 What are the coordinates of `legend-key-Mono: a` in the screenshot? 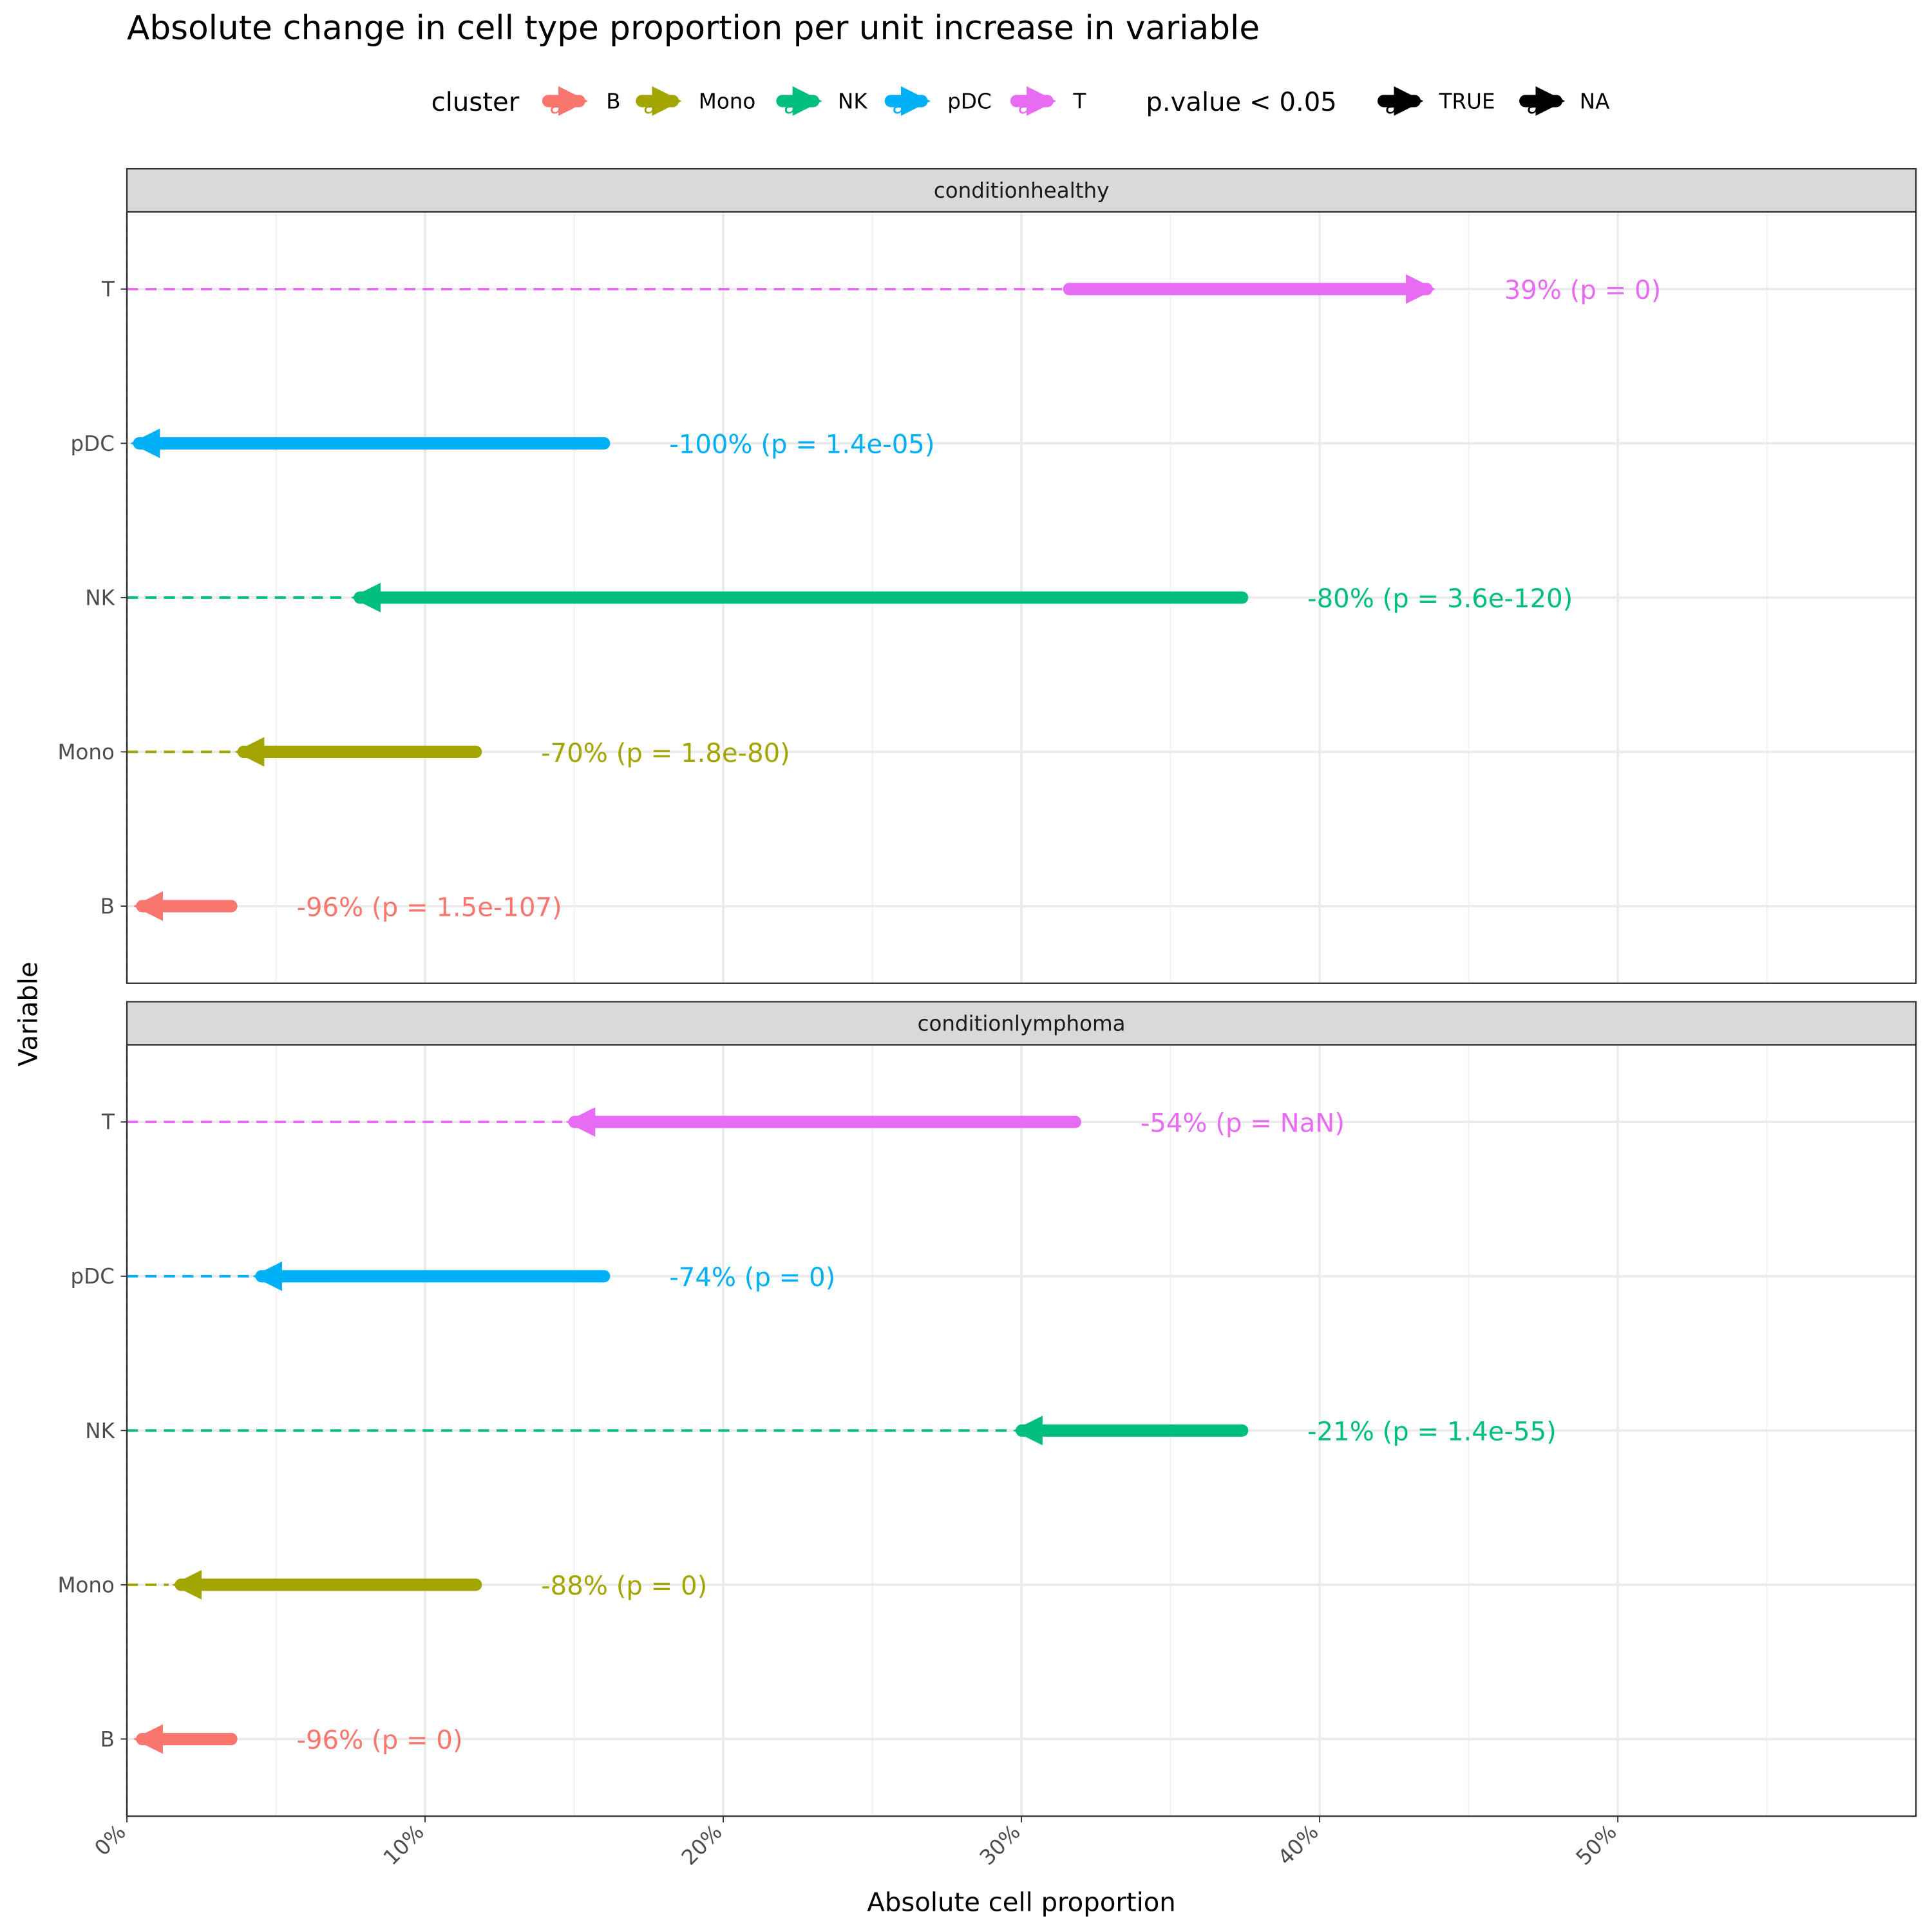 It's located at (659, 102).